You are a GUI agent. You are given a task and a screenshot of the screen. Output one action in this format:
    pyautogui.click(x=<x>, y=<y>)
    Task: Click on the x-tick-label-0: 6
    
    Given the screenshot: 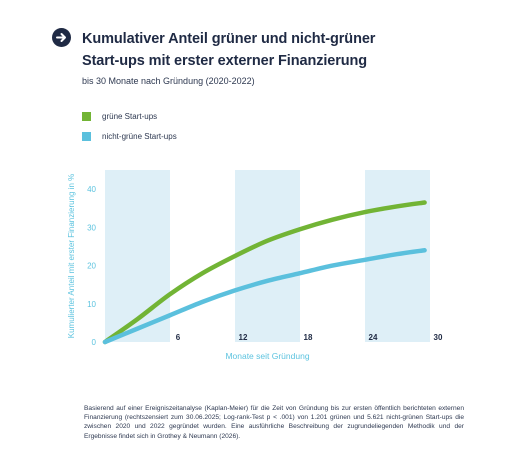 What is the action you would take?
    pyautogui.click(x=178, y=337)
    